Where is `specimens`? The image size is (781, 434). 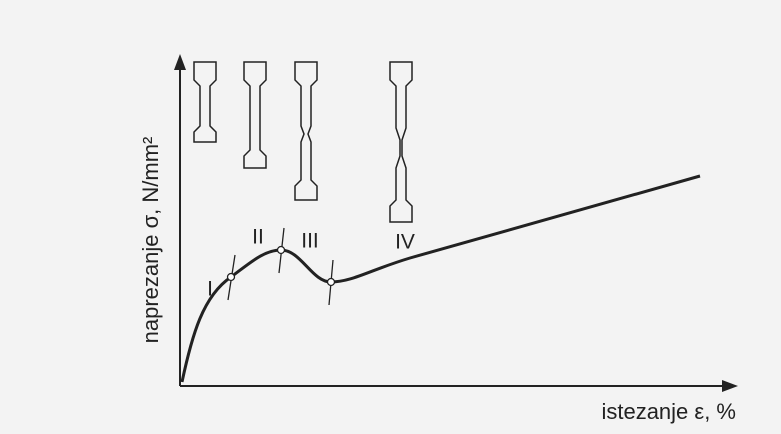 specimens is located at coordinates (303, 142).